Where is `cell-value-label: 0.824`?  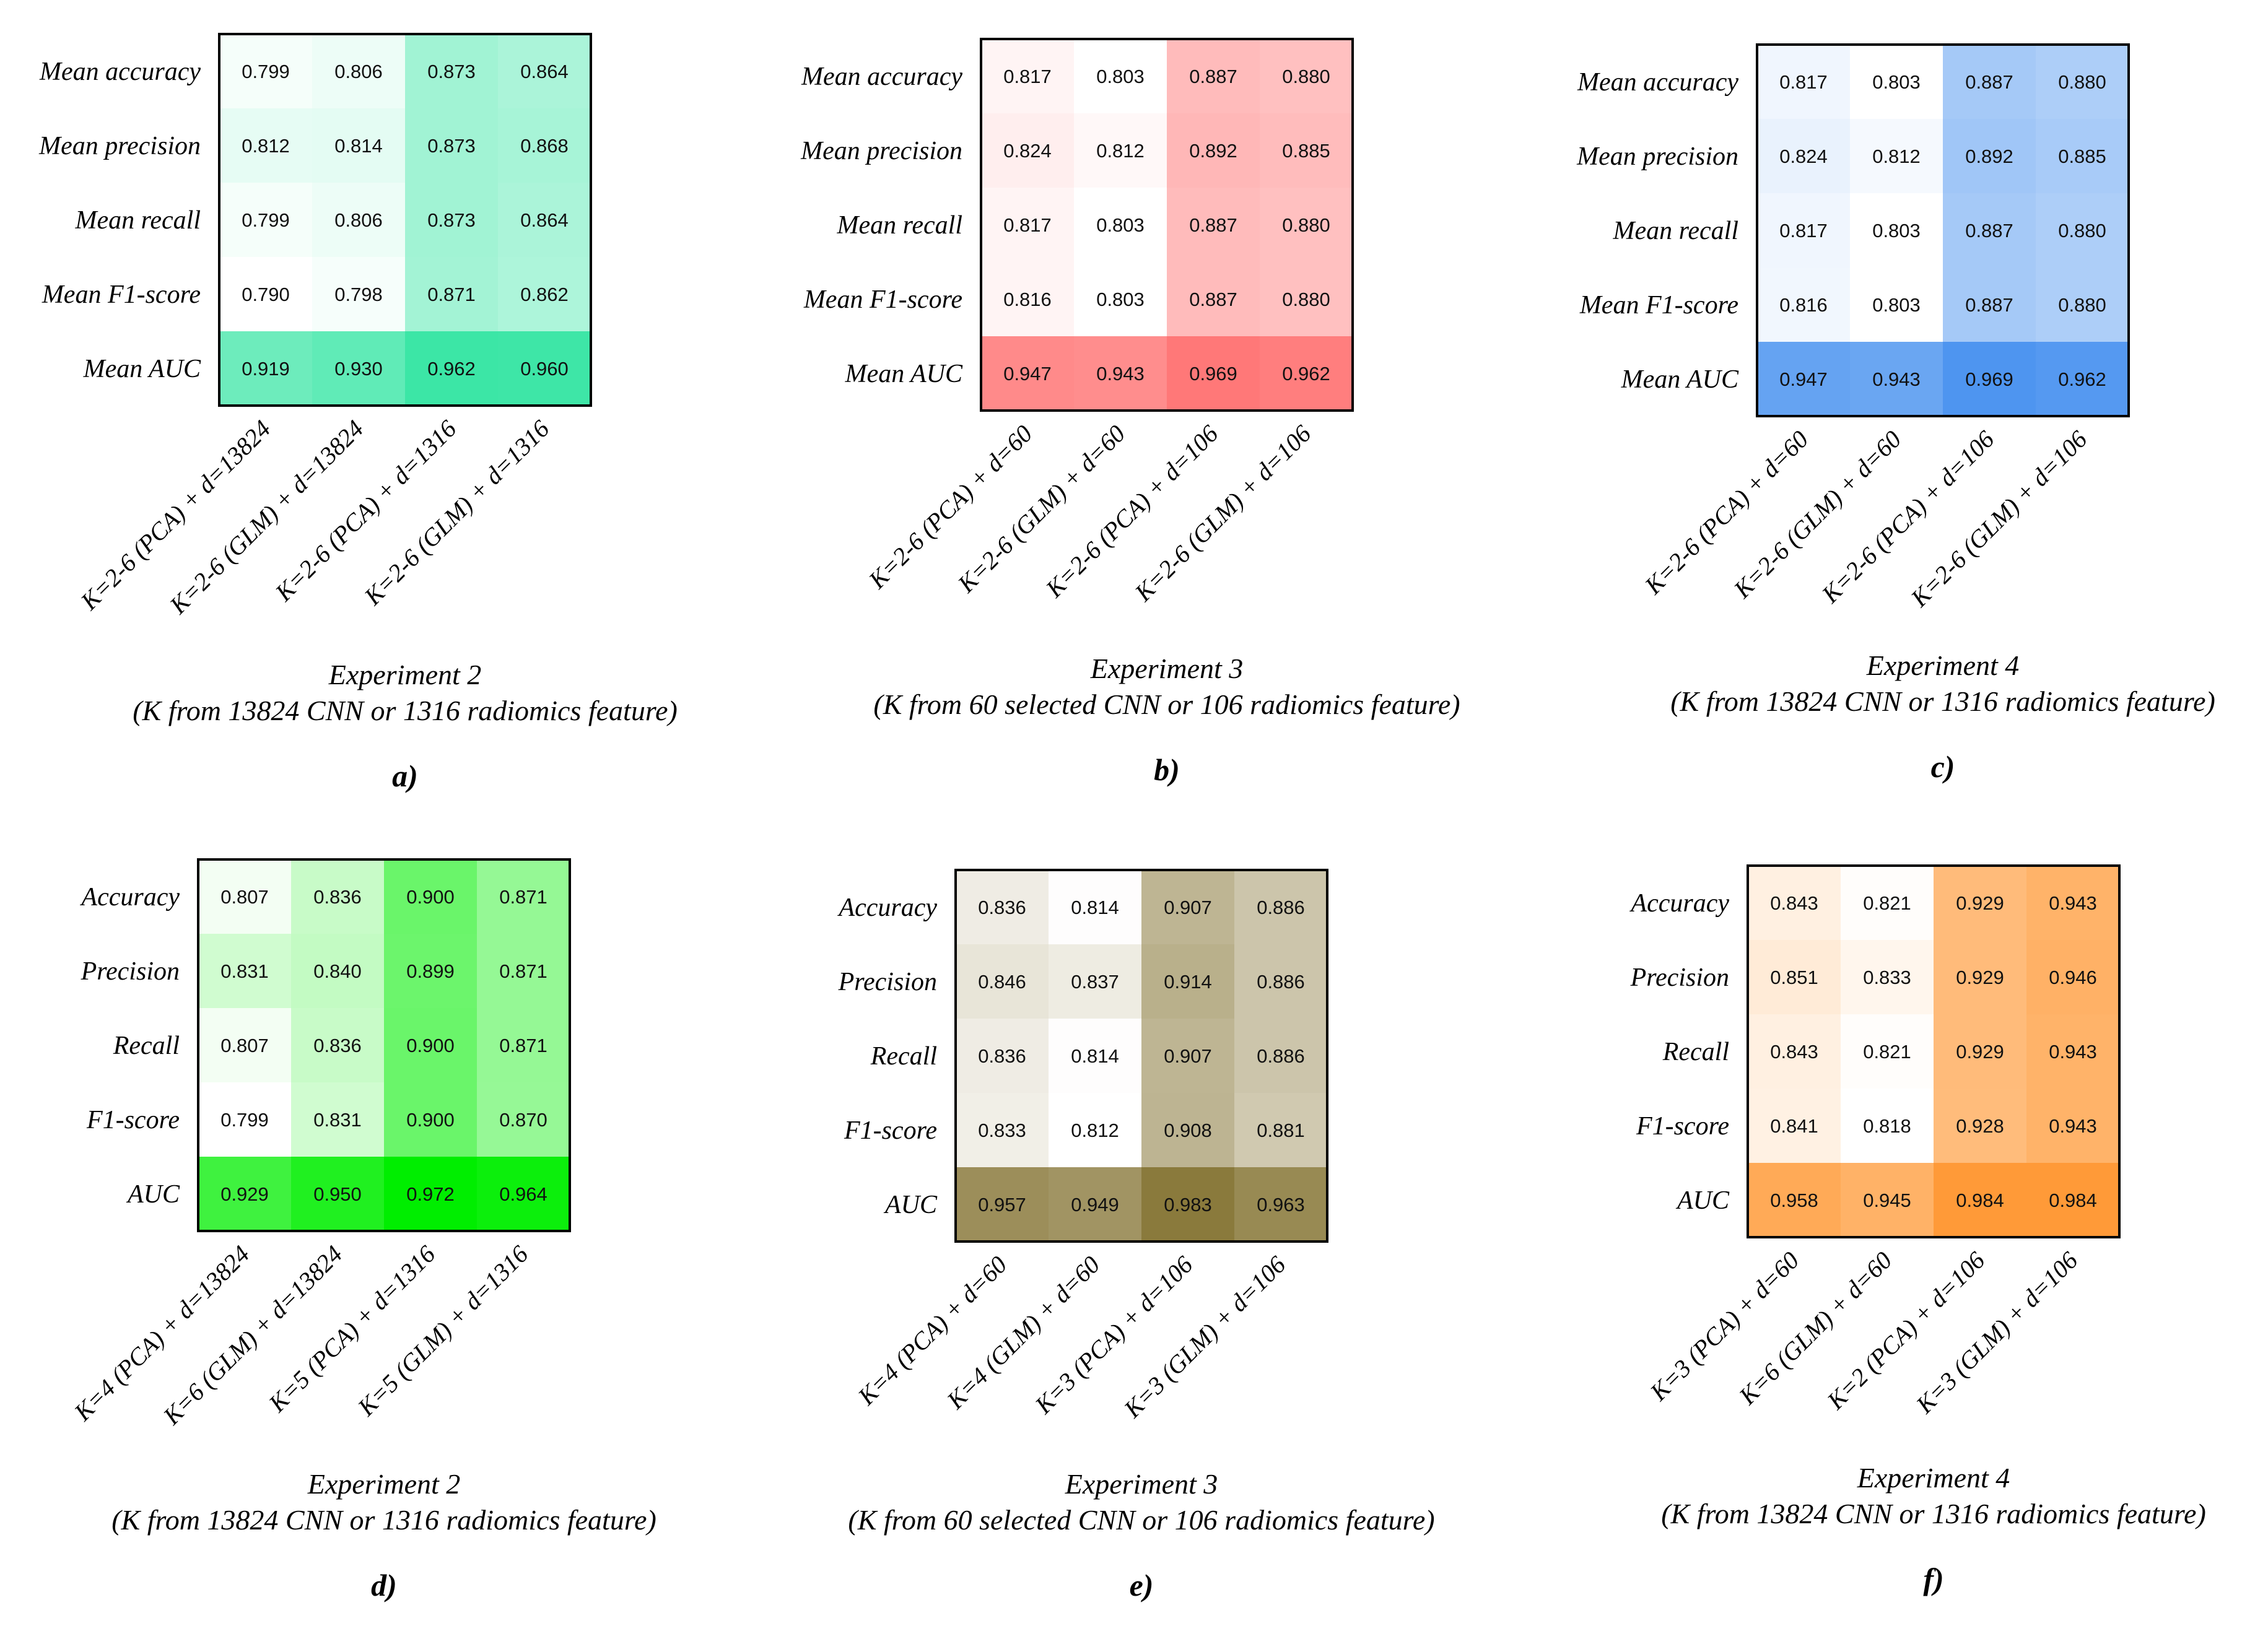 cell-value-label: 0.824 is located at coordinates (1027, 151).